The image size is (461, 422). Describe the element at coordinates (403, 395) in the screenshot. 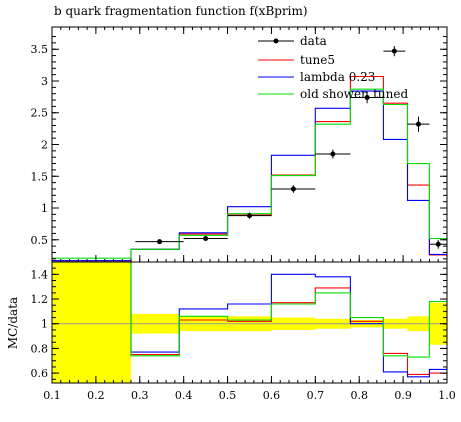

I see `x-tick-label: 0.9` at that location.